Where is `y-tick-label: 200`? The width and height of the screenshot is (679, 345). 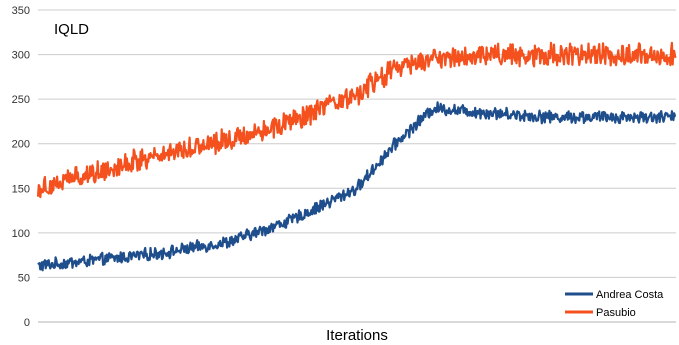
y-tick-label: 200 is located at coordinates (21, 145).